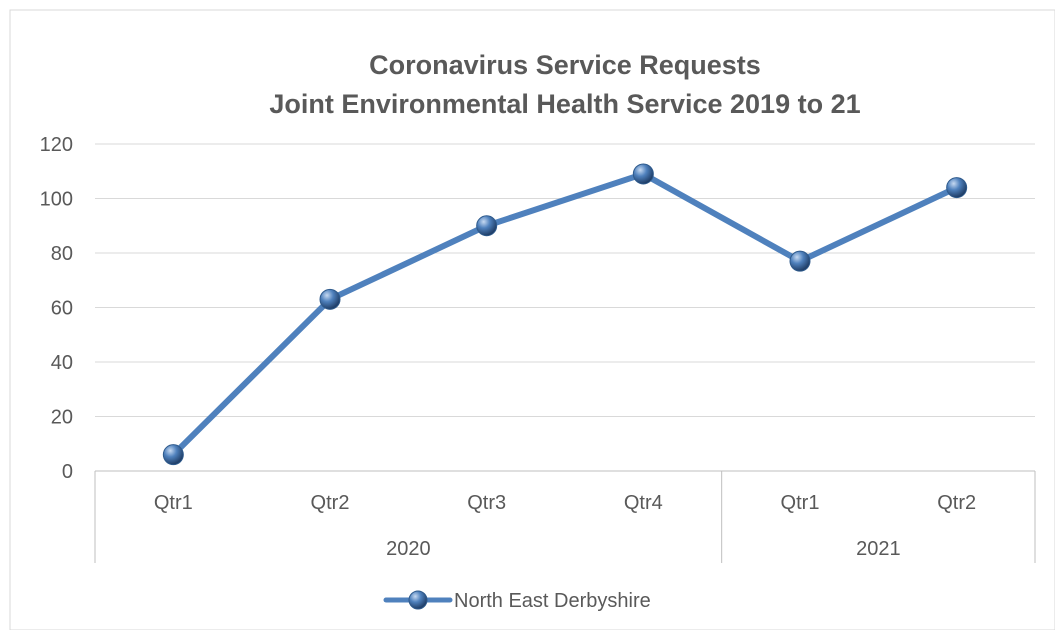  Describe the element at coordinates (67, 472) in the screenshot. I see `y-tick-label-0: 0` at that location.